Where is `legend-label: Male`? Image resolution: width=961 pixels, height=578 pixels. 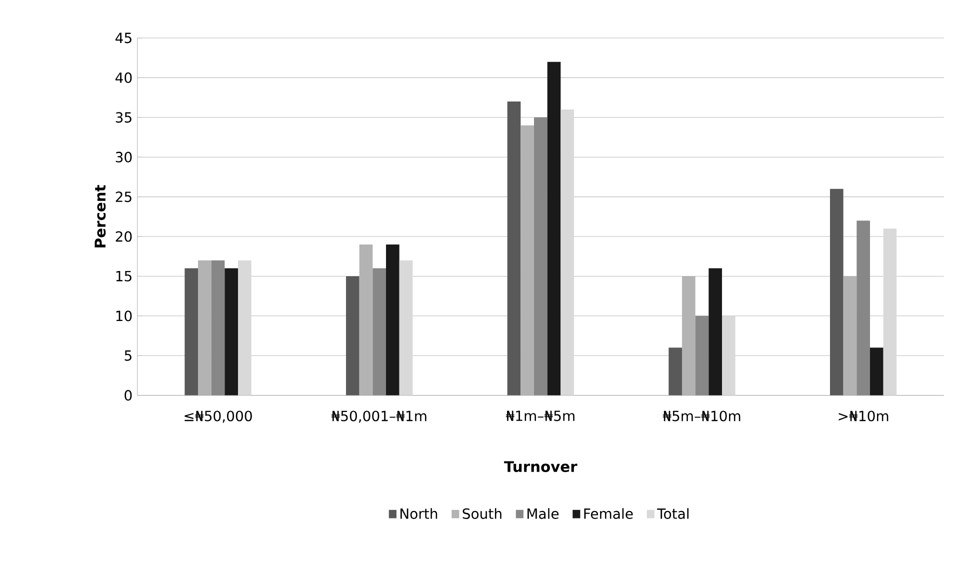
legend-label: Male is located at coordinates (543, 513).